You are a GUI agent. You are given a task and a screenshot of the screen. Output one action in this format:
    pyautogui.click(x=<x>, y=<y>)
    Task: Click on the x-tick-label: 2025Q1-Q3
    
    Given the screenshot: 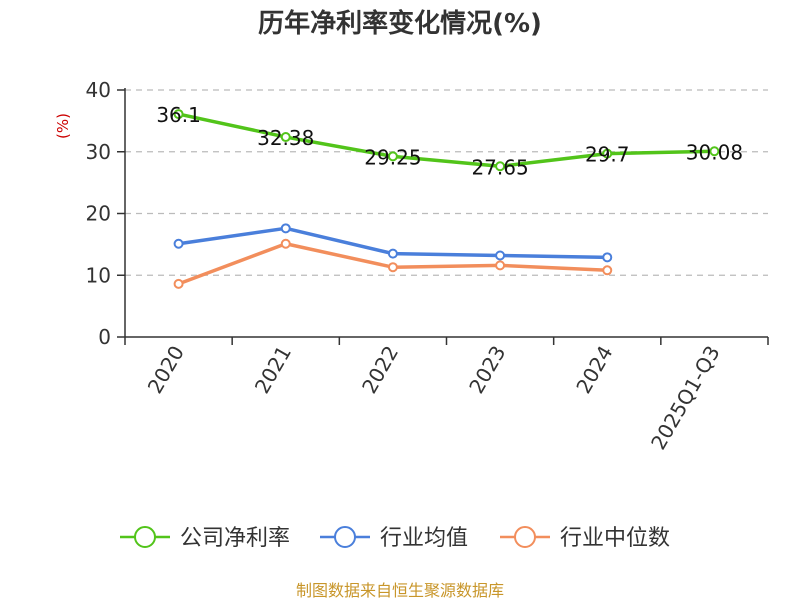 What is the action you would take?
    pyautogui.click(x=685, y=398)
    